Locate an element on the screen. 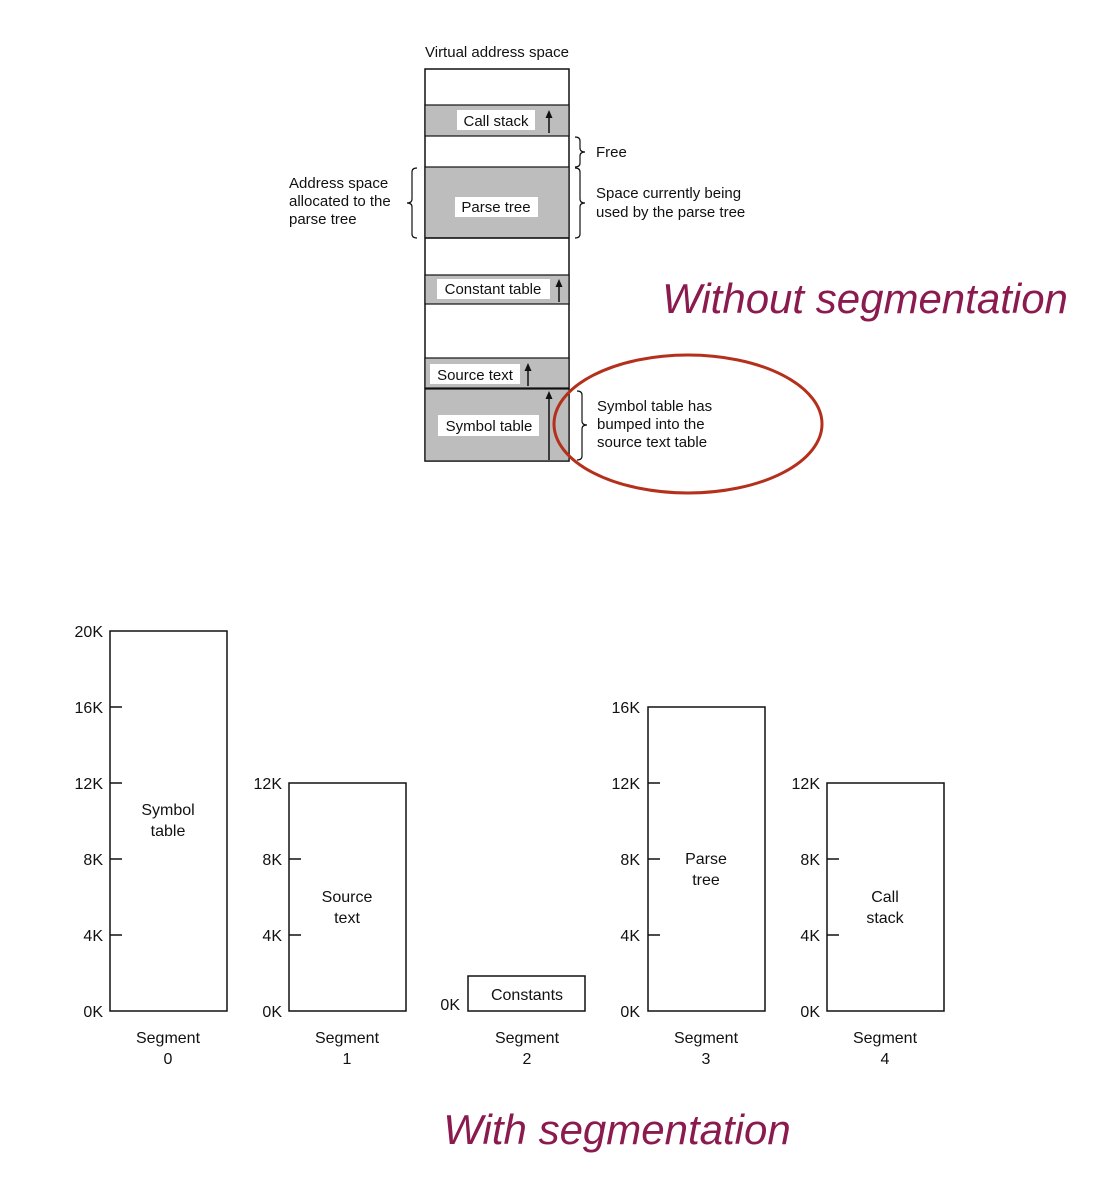 This screenshot has width=1106, height=1182. segment-0-tick-4k: 4K is located at coordinates (93, 936).